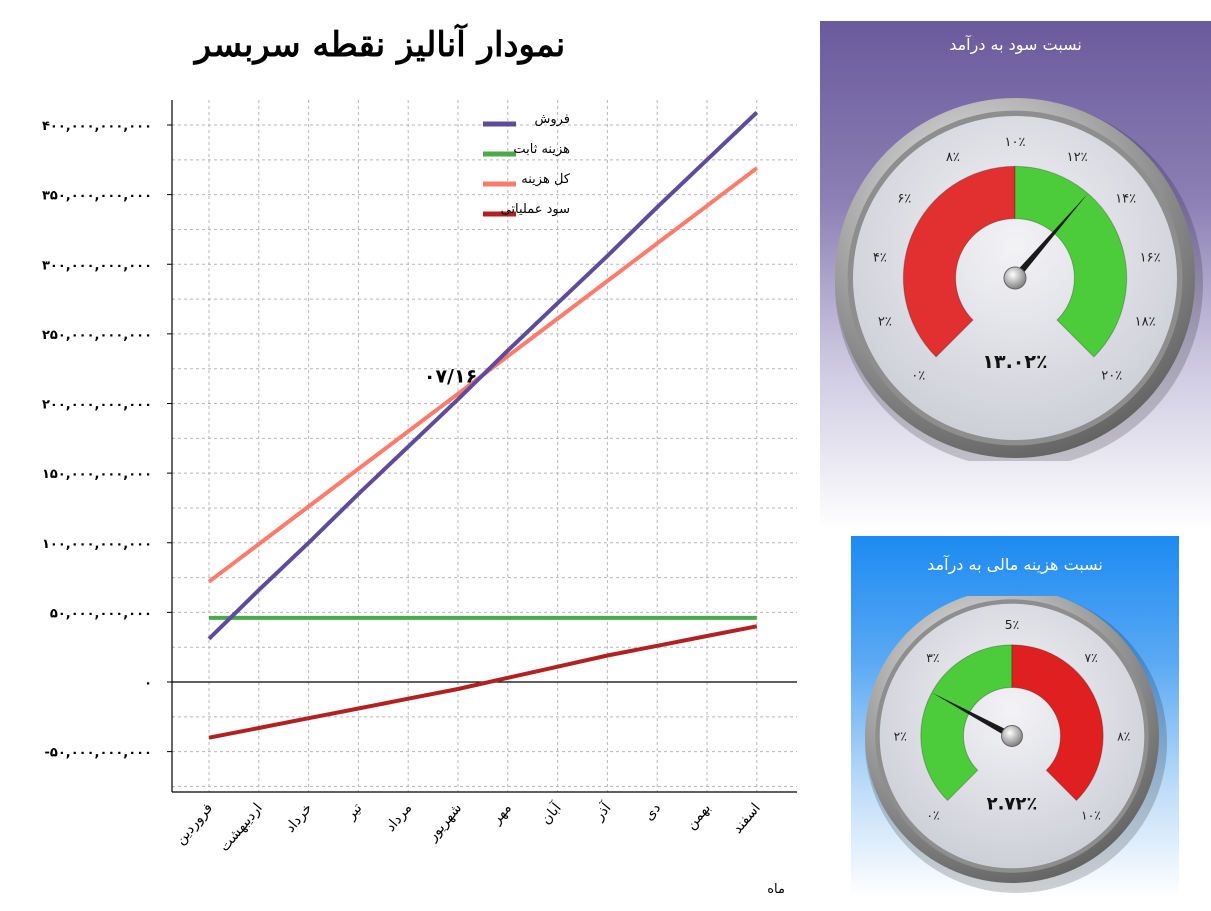 The height and width of the screenshot is (911, 1211). Describe the element at coordinates (1150, 258) in the screenshot. I see `gauge-tick-label: ۱۶٪` at that location.